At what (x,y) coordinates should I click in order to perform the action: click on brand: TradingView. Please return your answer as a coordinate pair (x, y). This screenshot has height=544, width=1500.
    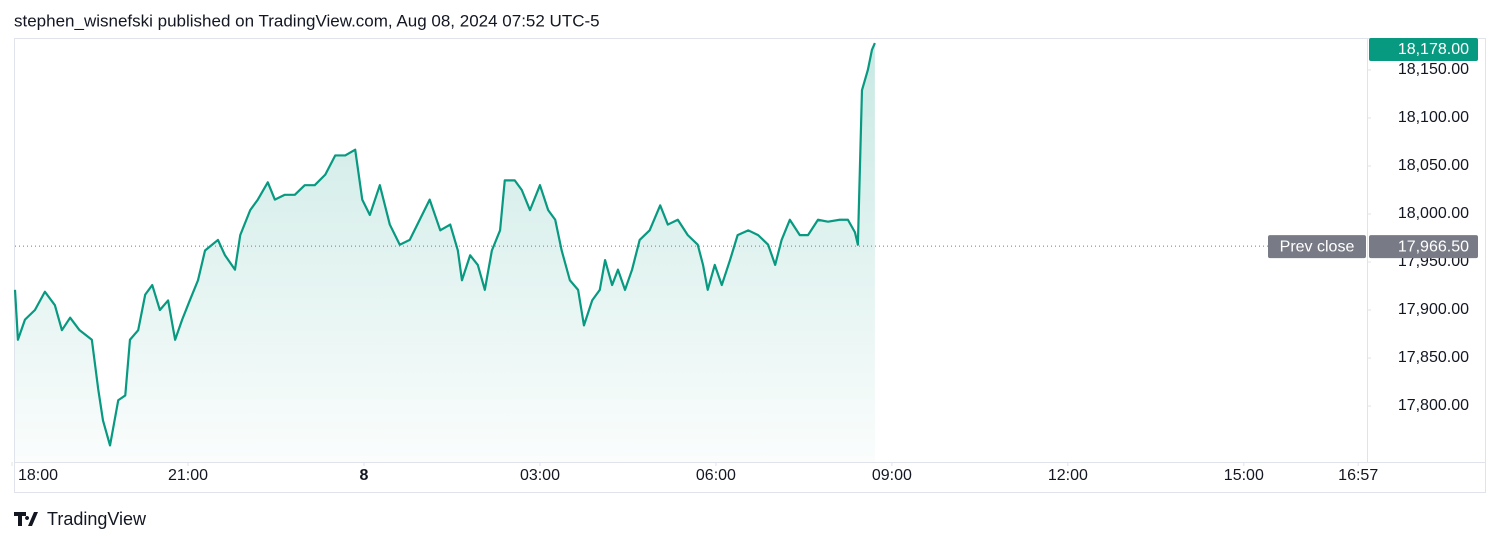
    Looking at the image, I should click on (97, 519).